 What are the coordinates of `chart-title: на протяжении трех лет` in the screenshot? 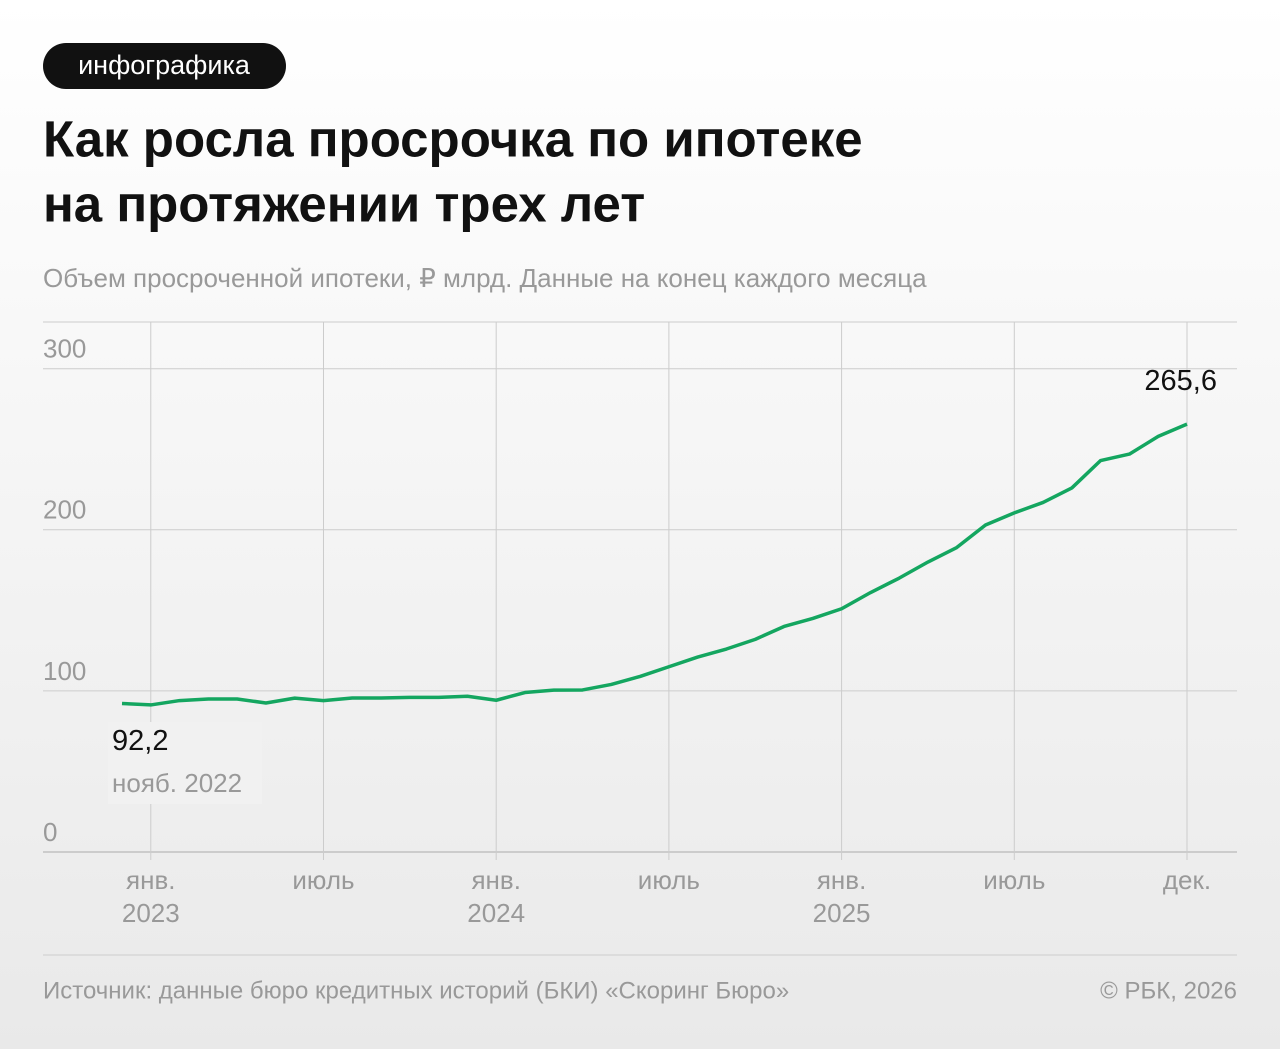 It's located at (344, 203).